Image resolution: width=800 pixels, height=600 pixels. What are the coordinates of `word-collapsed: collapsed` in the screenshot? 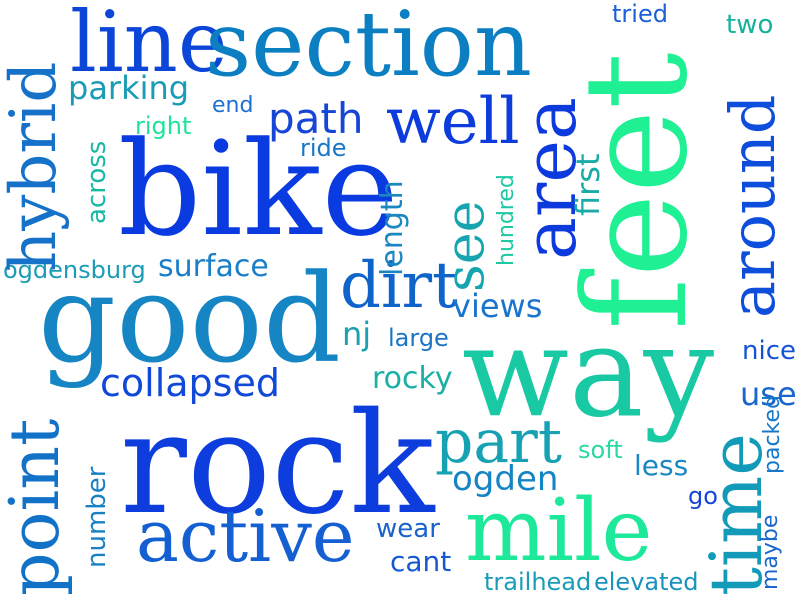 It's located at (190, 383).